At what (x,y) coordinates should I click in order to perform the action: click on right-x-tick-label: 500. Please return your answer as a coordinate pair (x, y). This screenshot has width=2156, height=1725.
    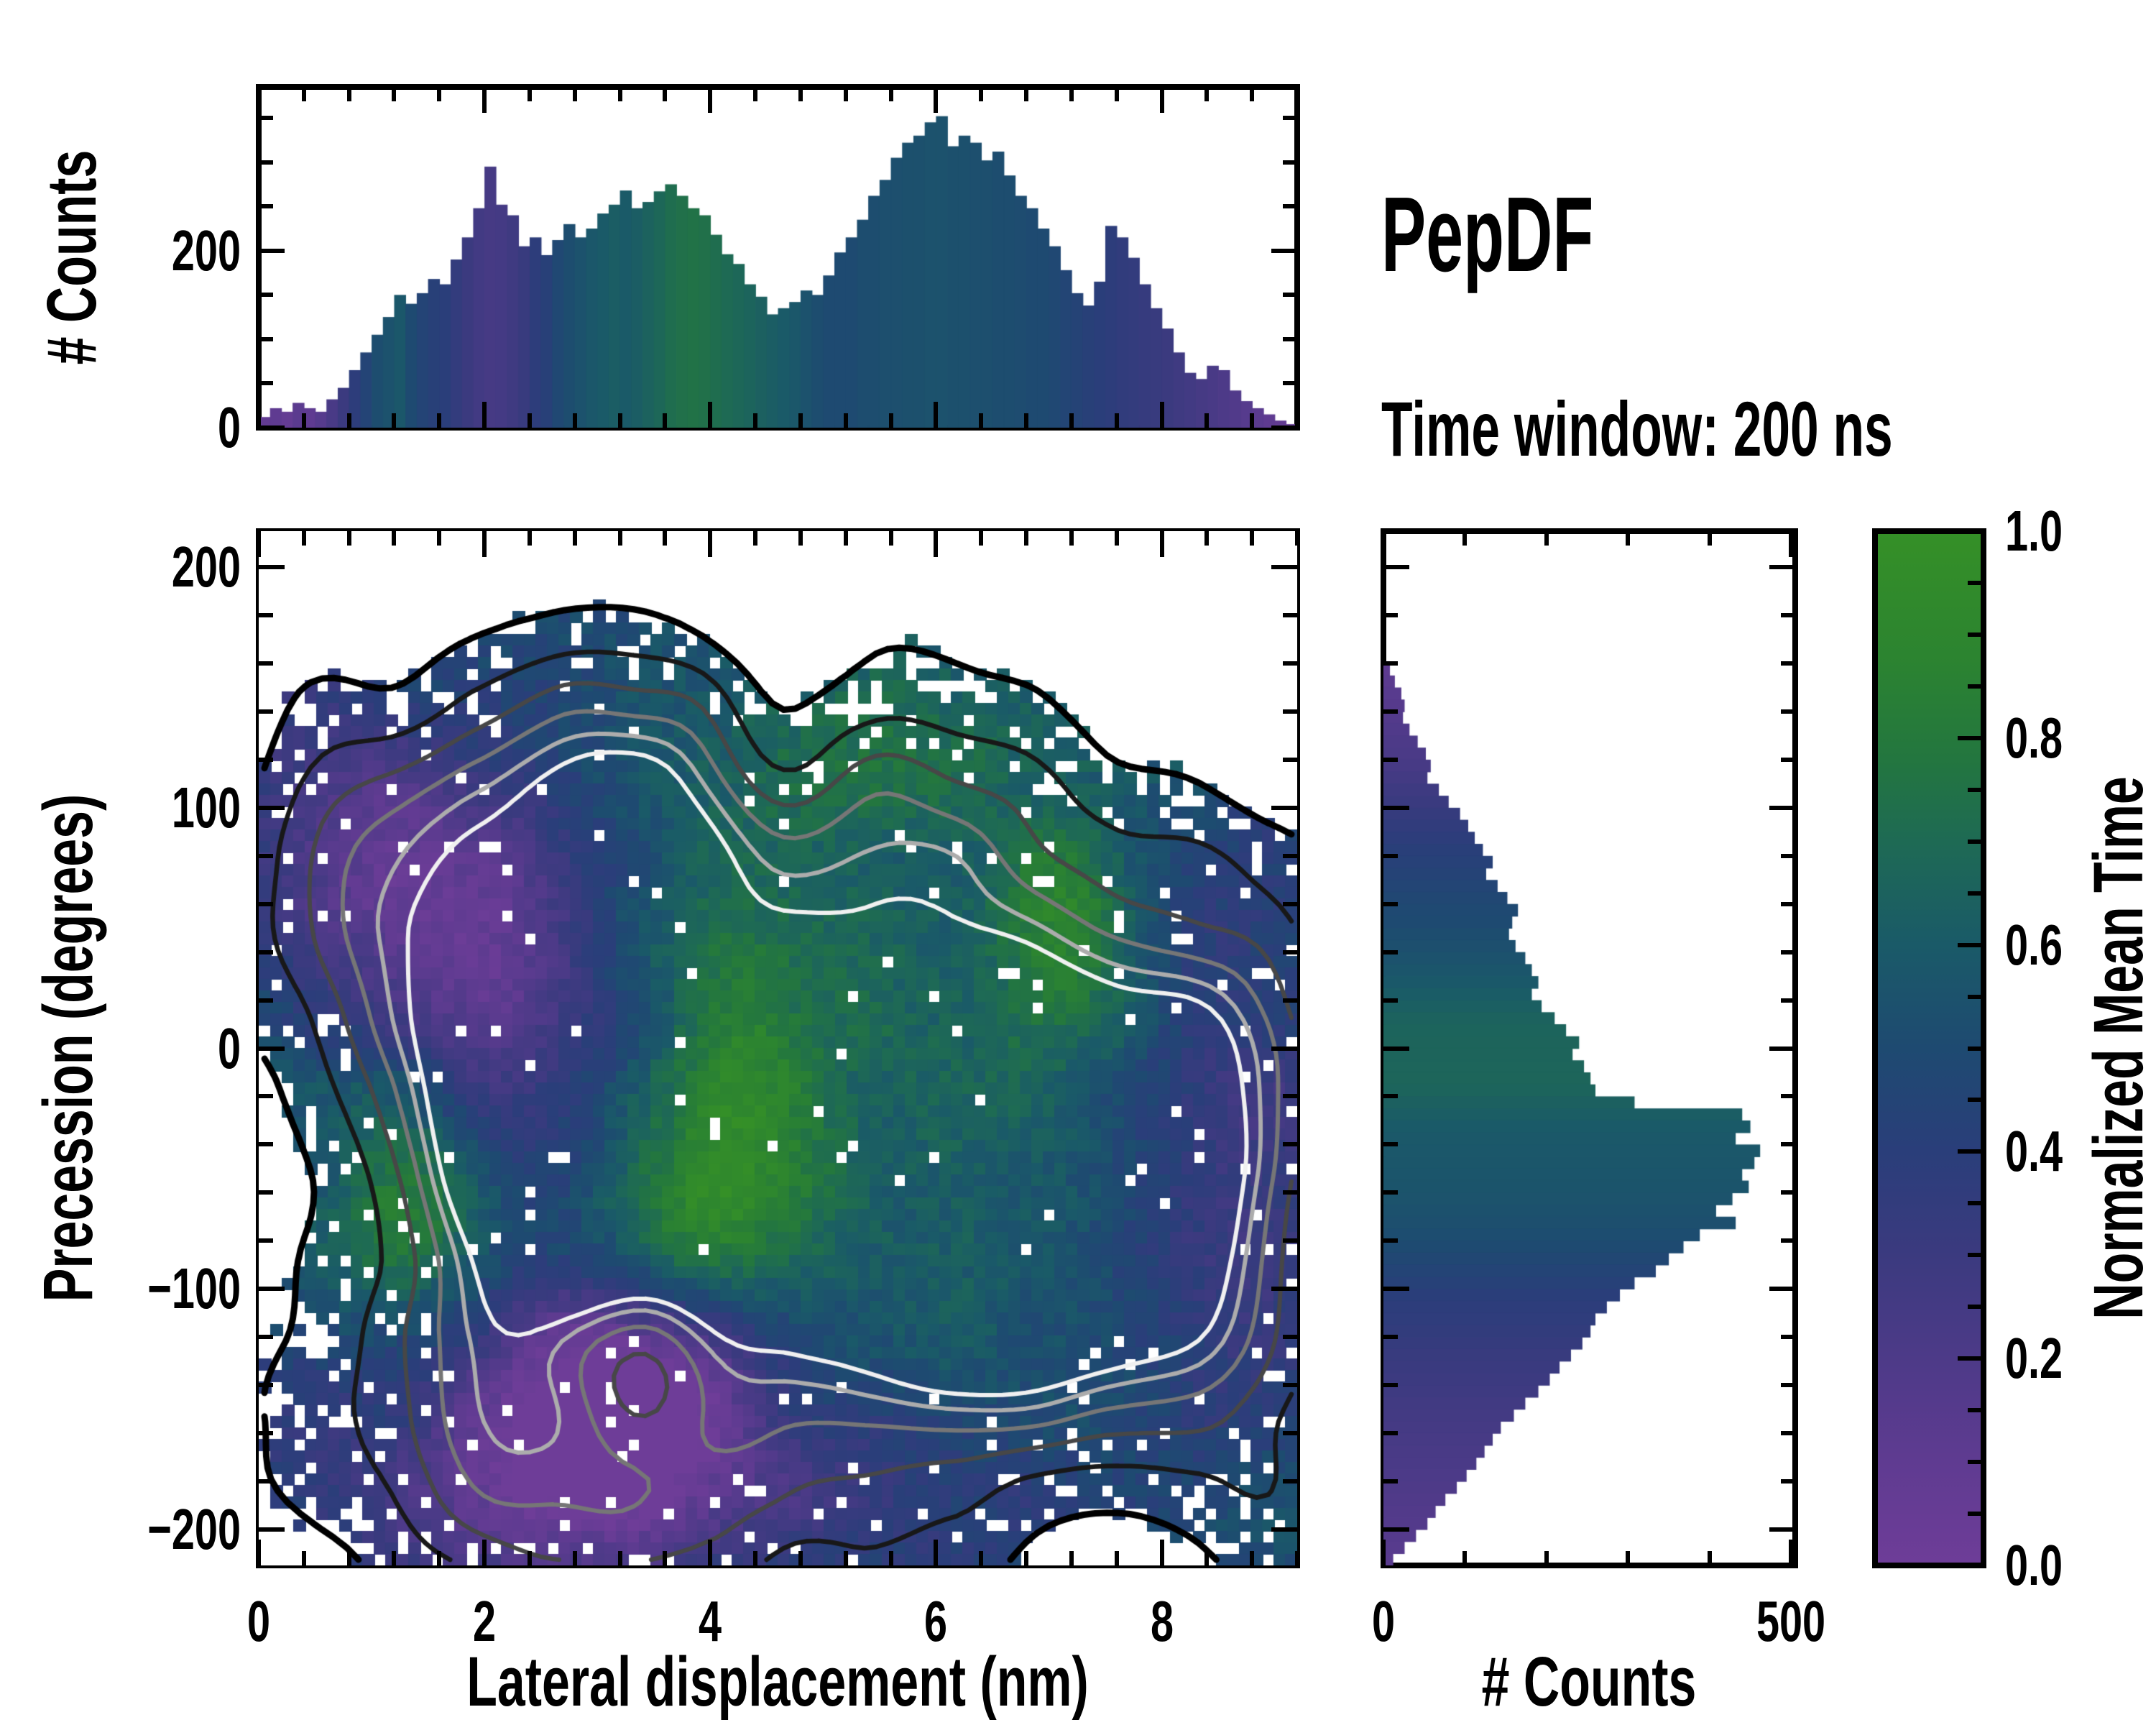
    Looking at the image, I should click on (1791, 1621).